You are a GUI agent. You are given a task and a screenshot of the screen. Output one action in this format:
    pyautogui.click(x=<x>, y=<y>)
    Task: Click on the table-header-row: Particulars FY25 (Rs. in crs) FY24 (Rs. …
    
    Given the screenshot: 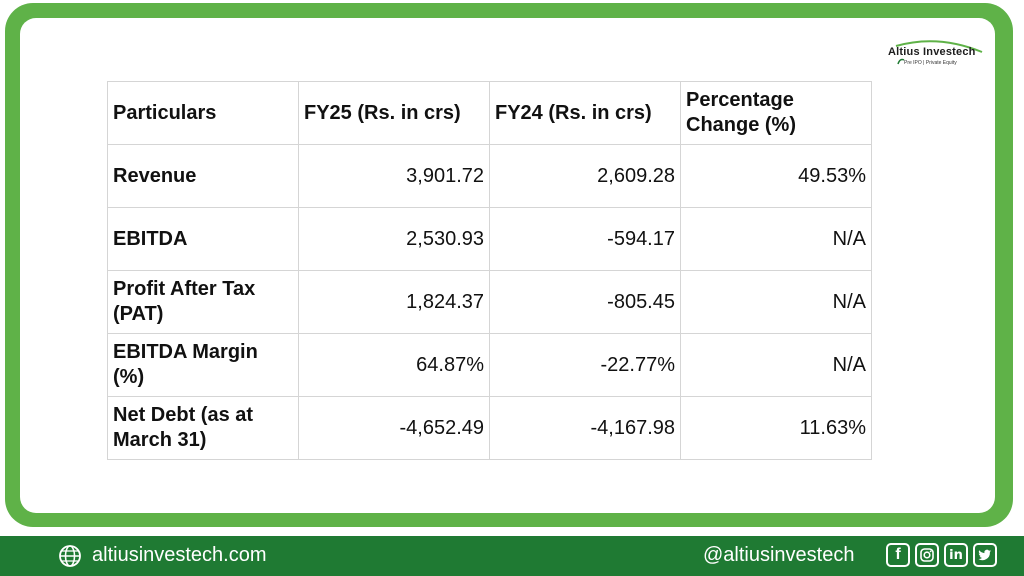 What is the action you would take?
    pyautogui.click(x=489, y=113)
    